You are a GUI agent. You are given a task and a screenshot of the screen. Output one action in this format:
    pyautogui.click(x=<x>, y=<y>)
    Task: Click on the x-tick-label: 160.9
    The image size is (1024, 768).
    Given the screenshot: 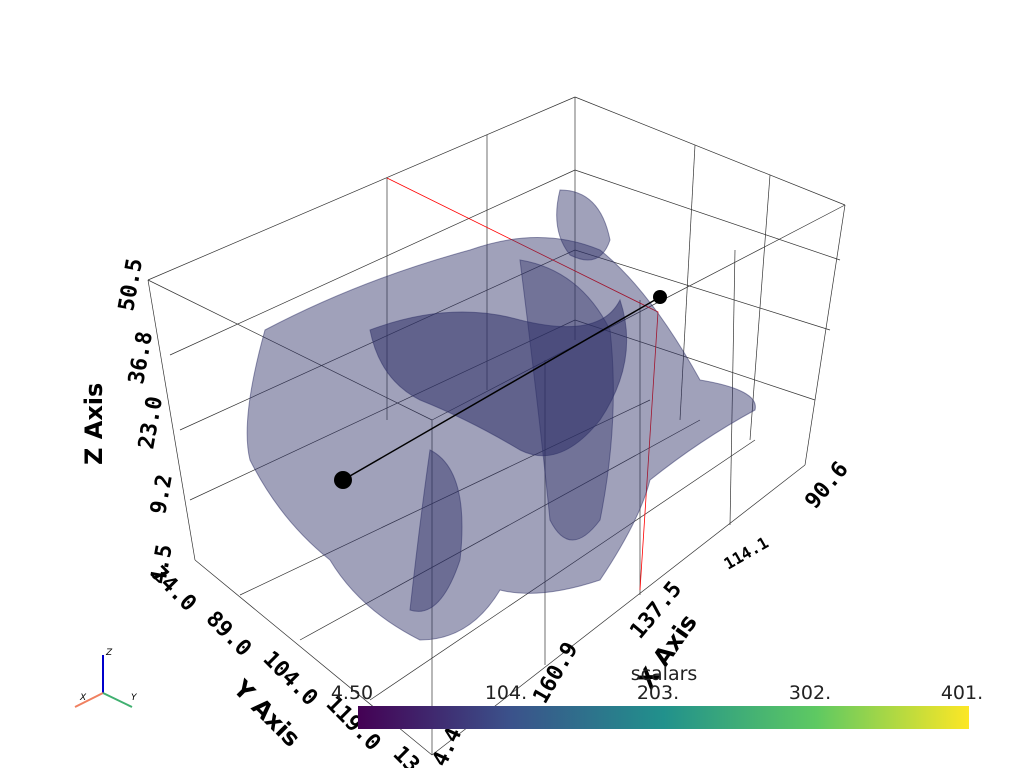 What is the action you would take?
    pyautogui.click(x=556, y=673)
    